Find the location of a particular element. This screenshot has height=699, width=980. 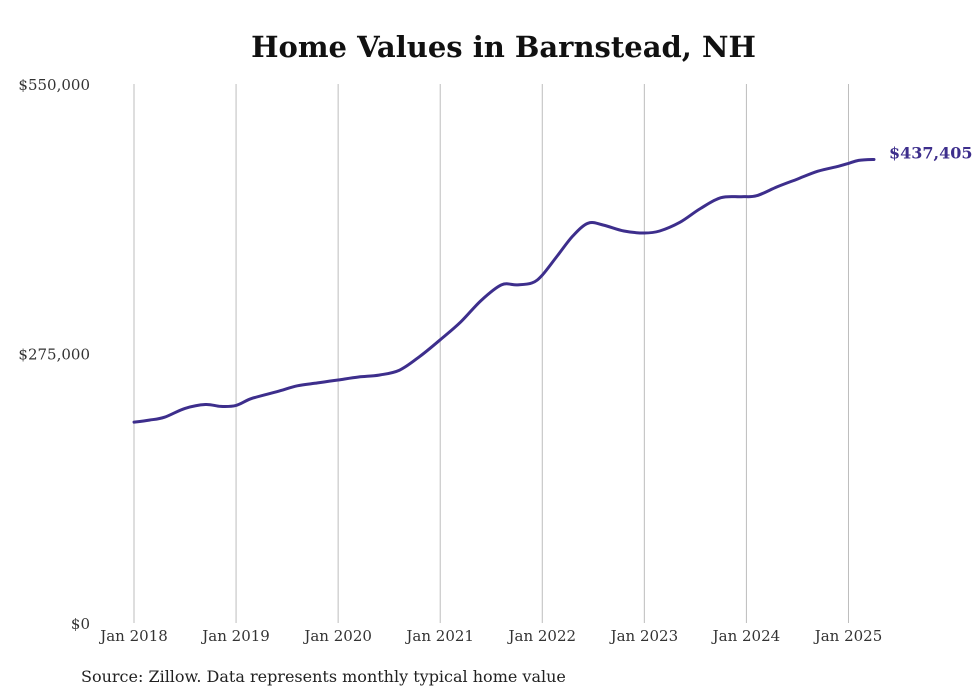

y-tick-label: $550,000 is located at coordinates (54, 85).